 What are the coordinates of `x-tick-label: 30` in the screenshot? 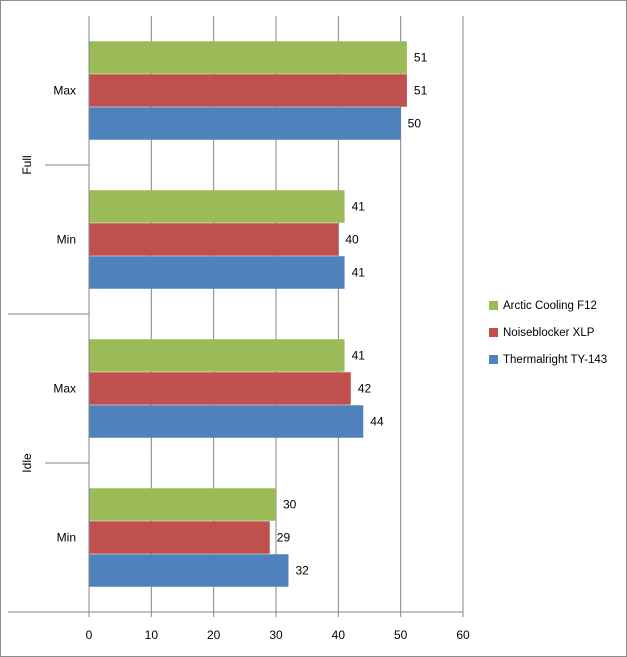 It's located at (276, 635).